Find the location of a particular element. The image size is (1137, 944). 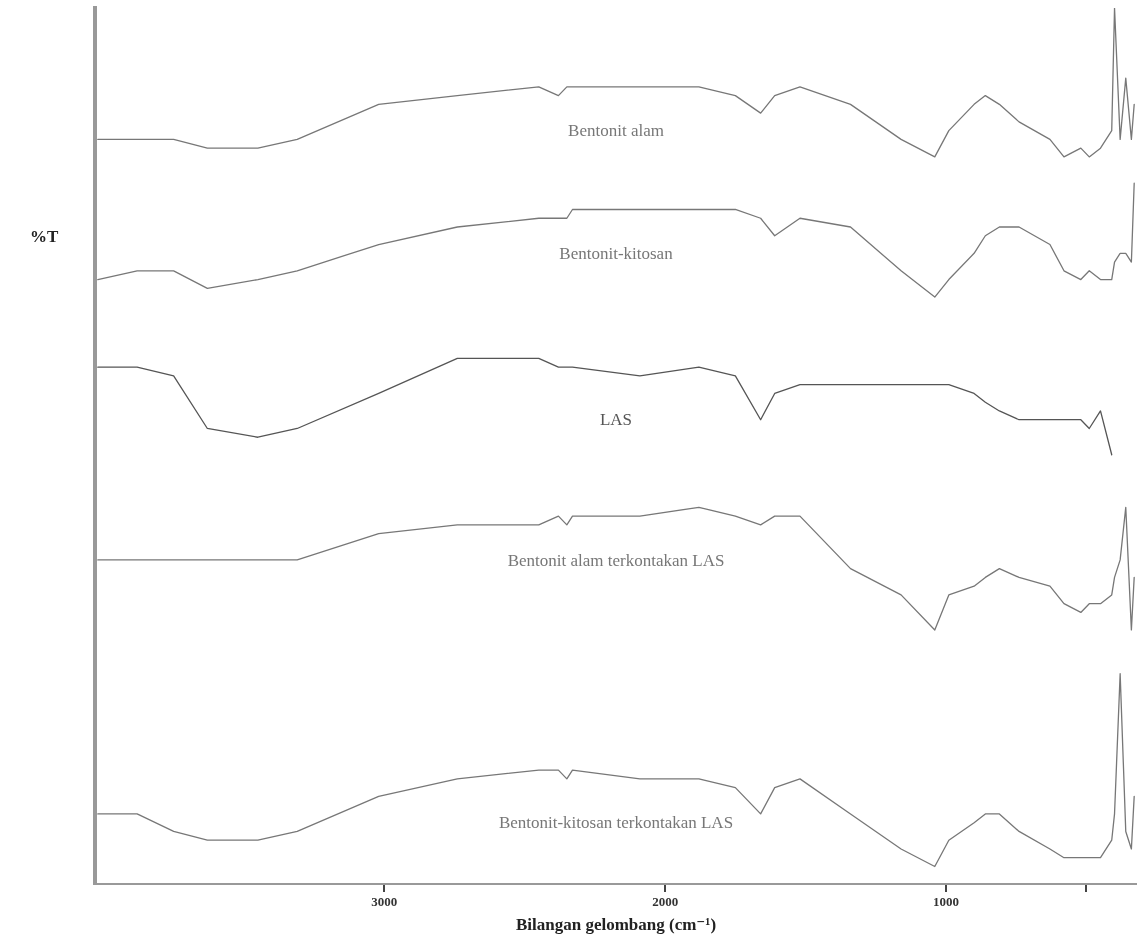

x-axis-title: Bilangan gelombang (cm⁻¹) is located at coordinates (616, 925).